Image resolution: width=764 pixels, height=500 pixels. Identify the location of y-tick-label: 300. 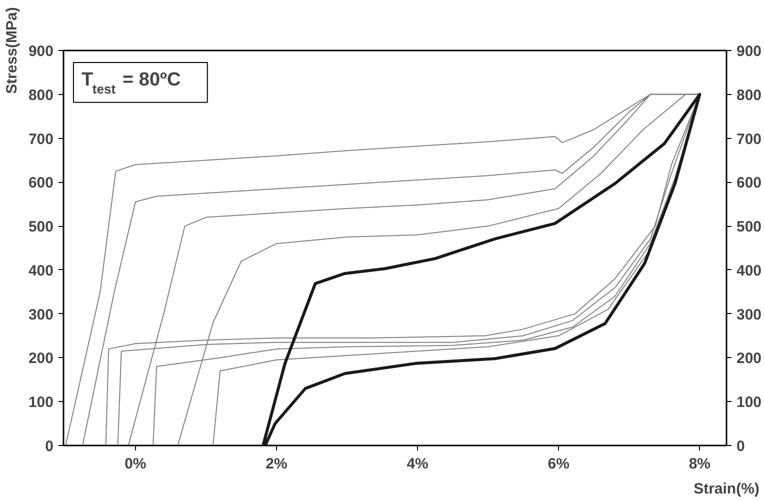
(41, 315).